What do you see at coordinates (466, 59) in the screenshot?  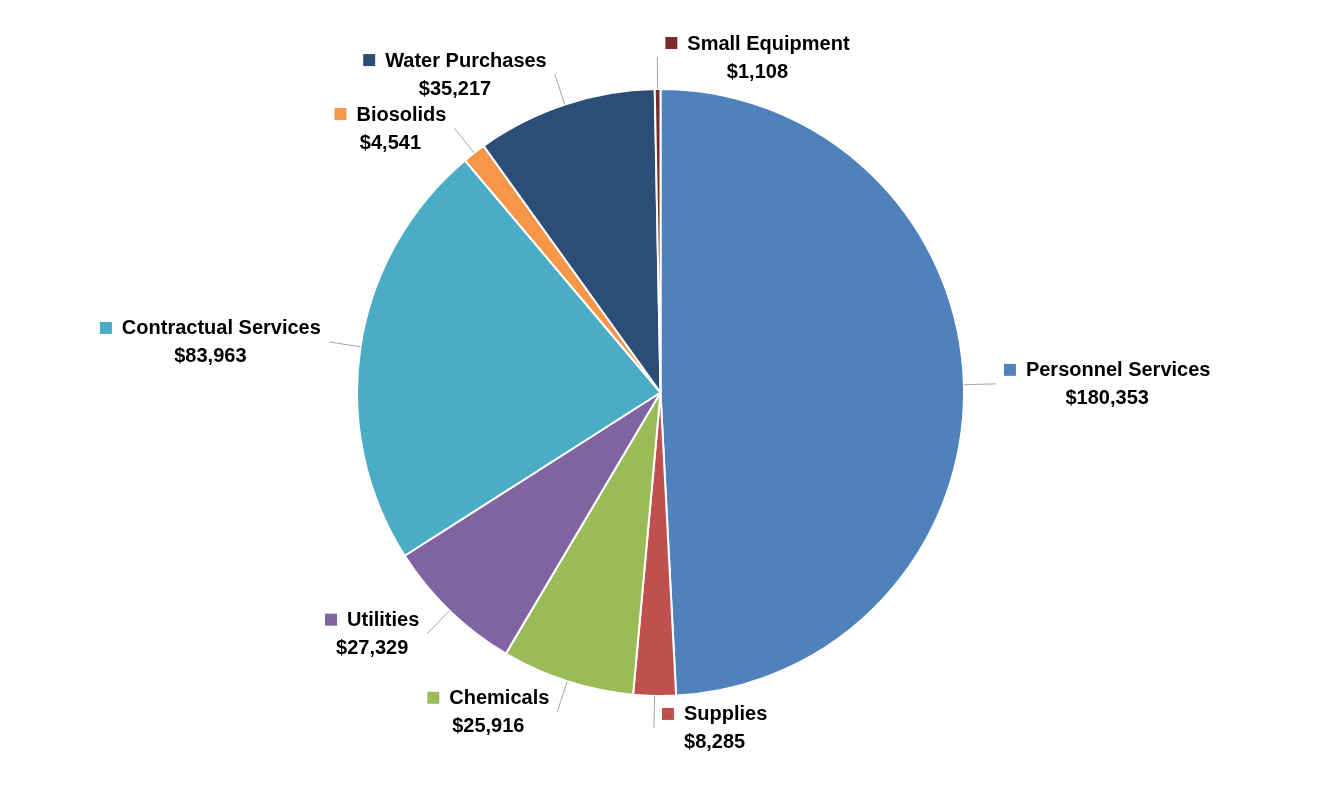 I see `legend-label: Water Purchases` at bounding box center [466, 59].